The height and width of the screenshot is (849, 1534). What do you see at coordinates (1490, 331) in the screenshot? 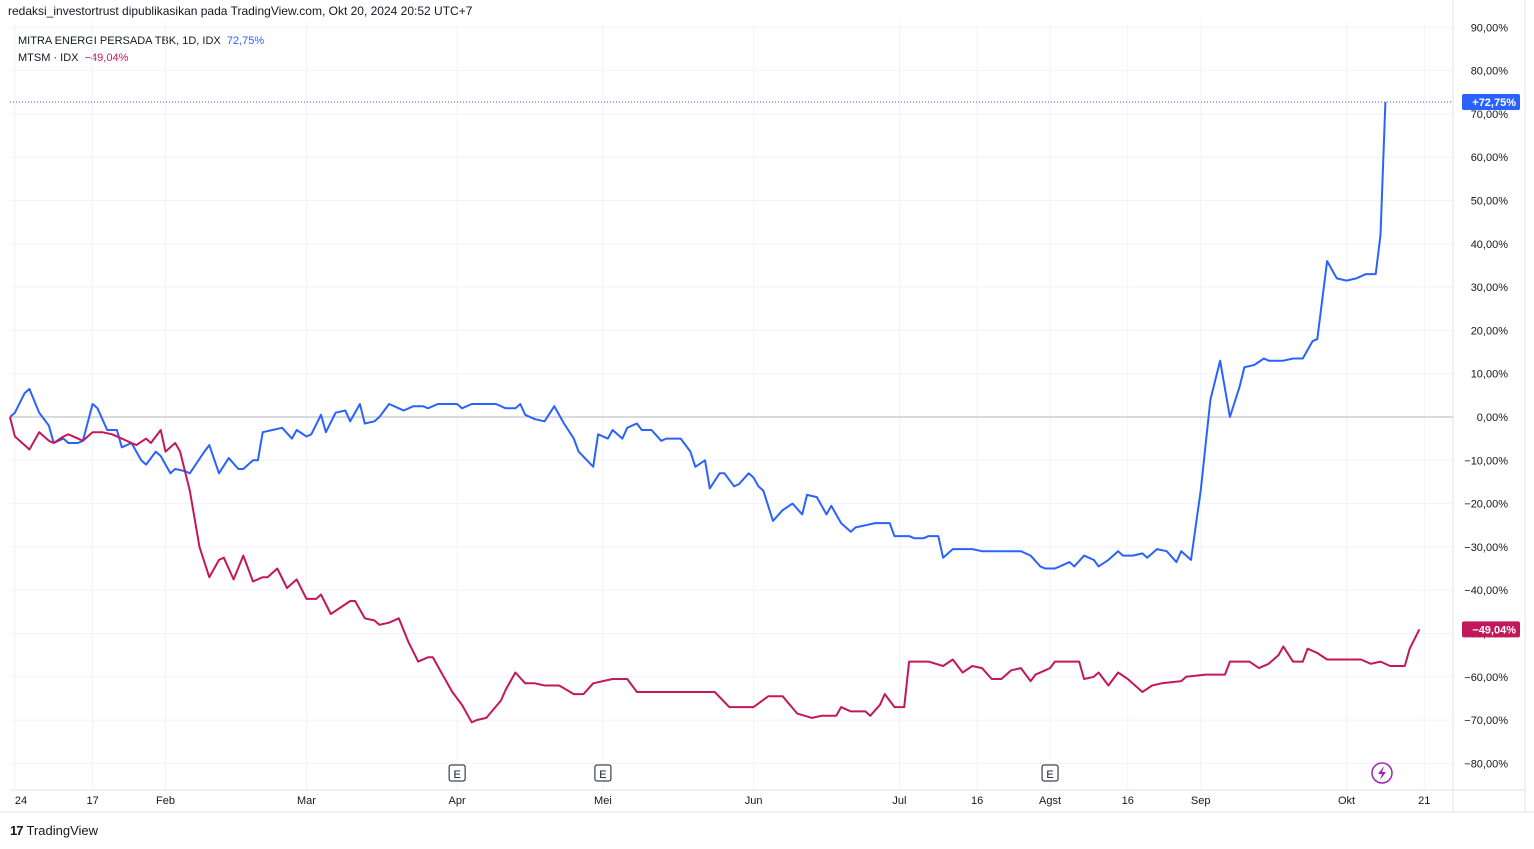
I see `y-tick-label: 20,00%` at bounding box center [1490, 331].